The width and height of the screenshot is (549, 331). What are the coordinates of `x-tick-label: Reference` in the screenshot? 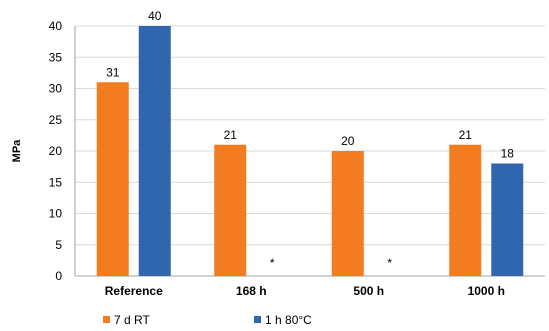 It's located at (134, 291).